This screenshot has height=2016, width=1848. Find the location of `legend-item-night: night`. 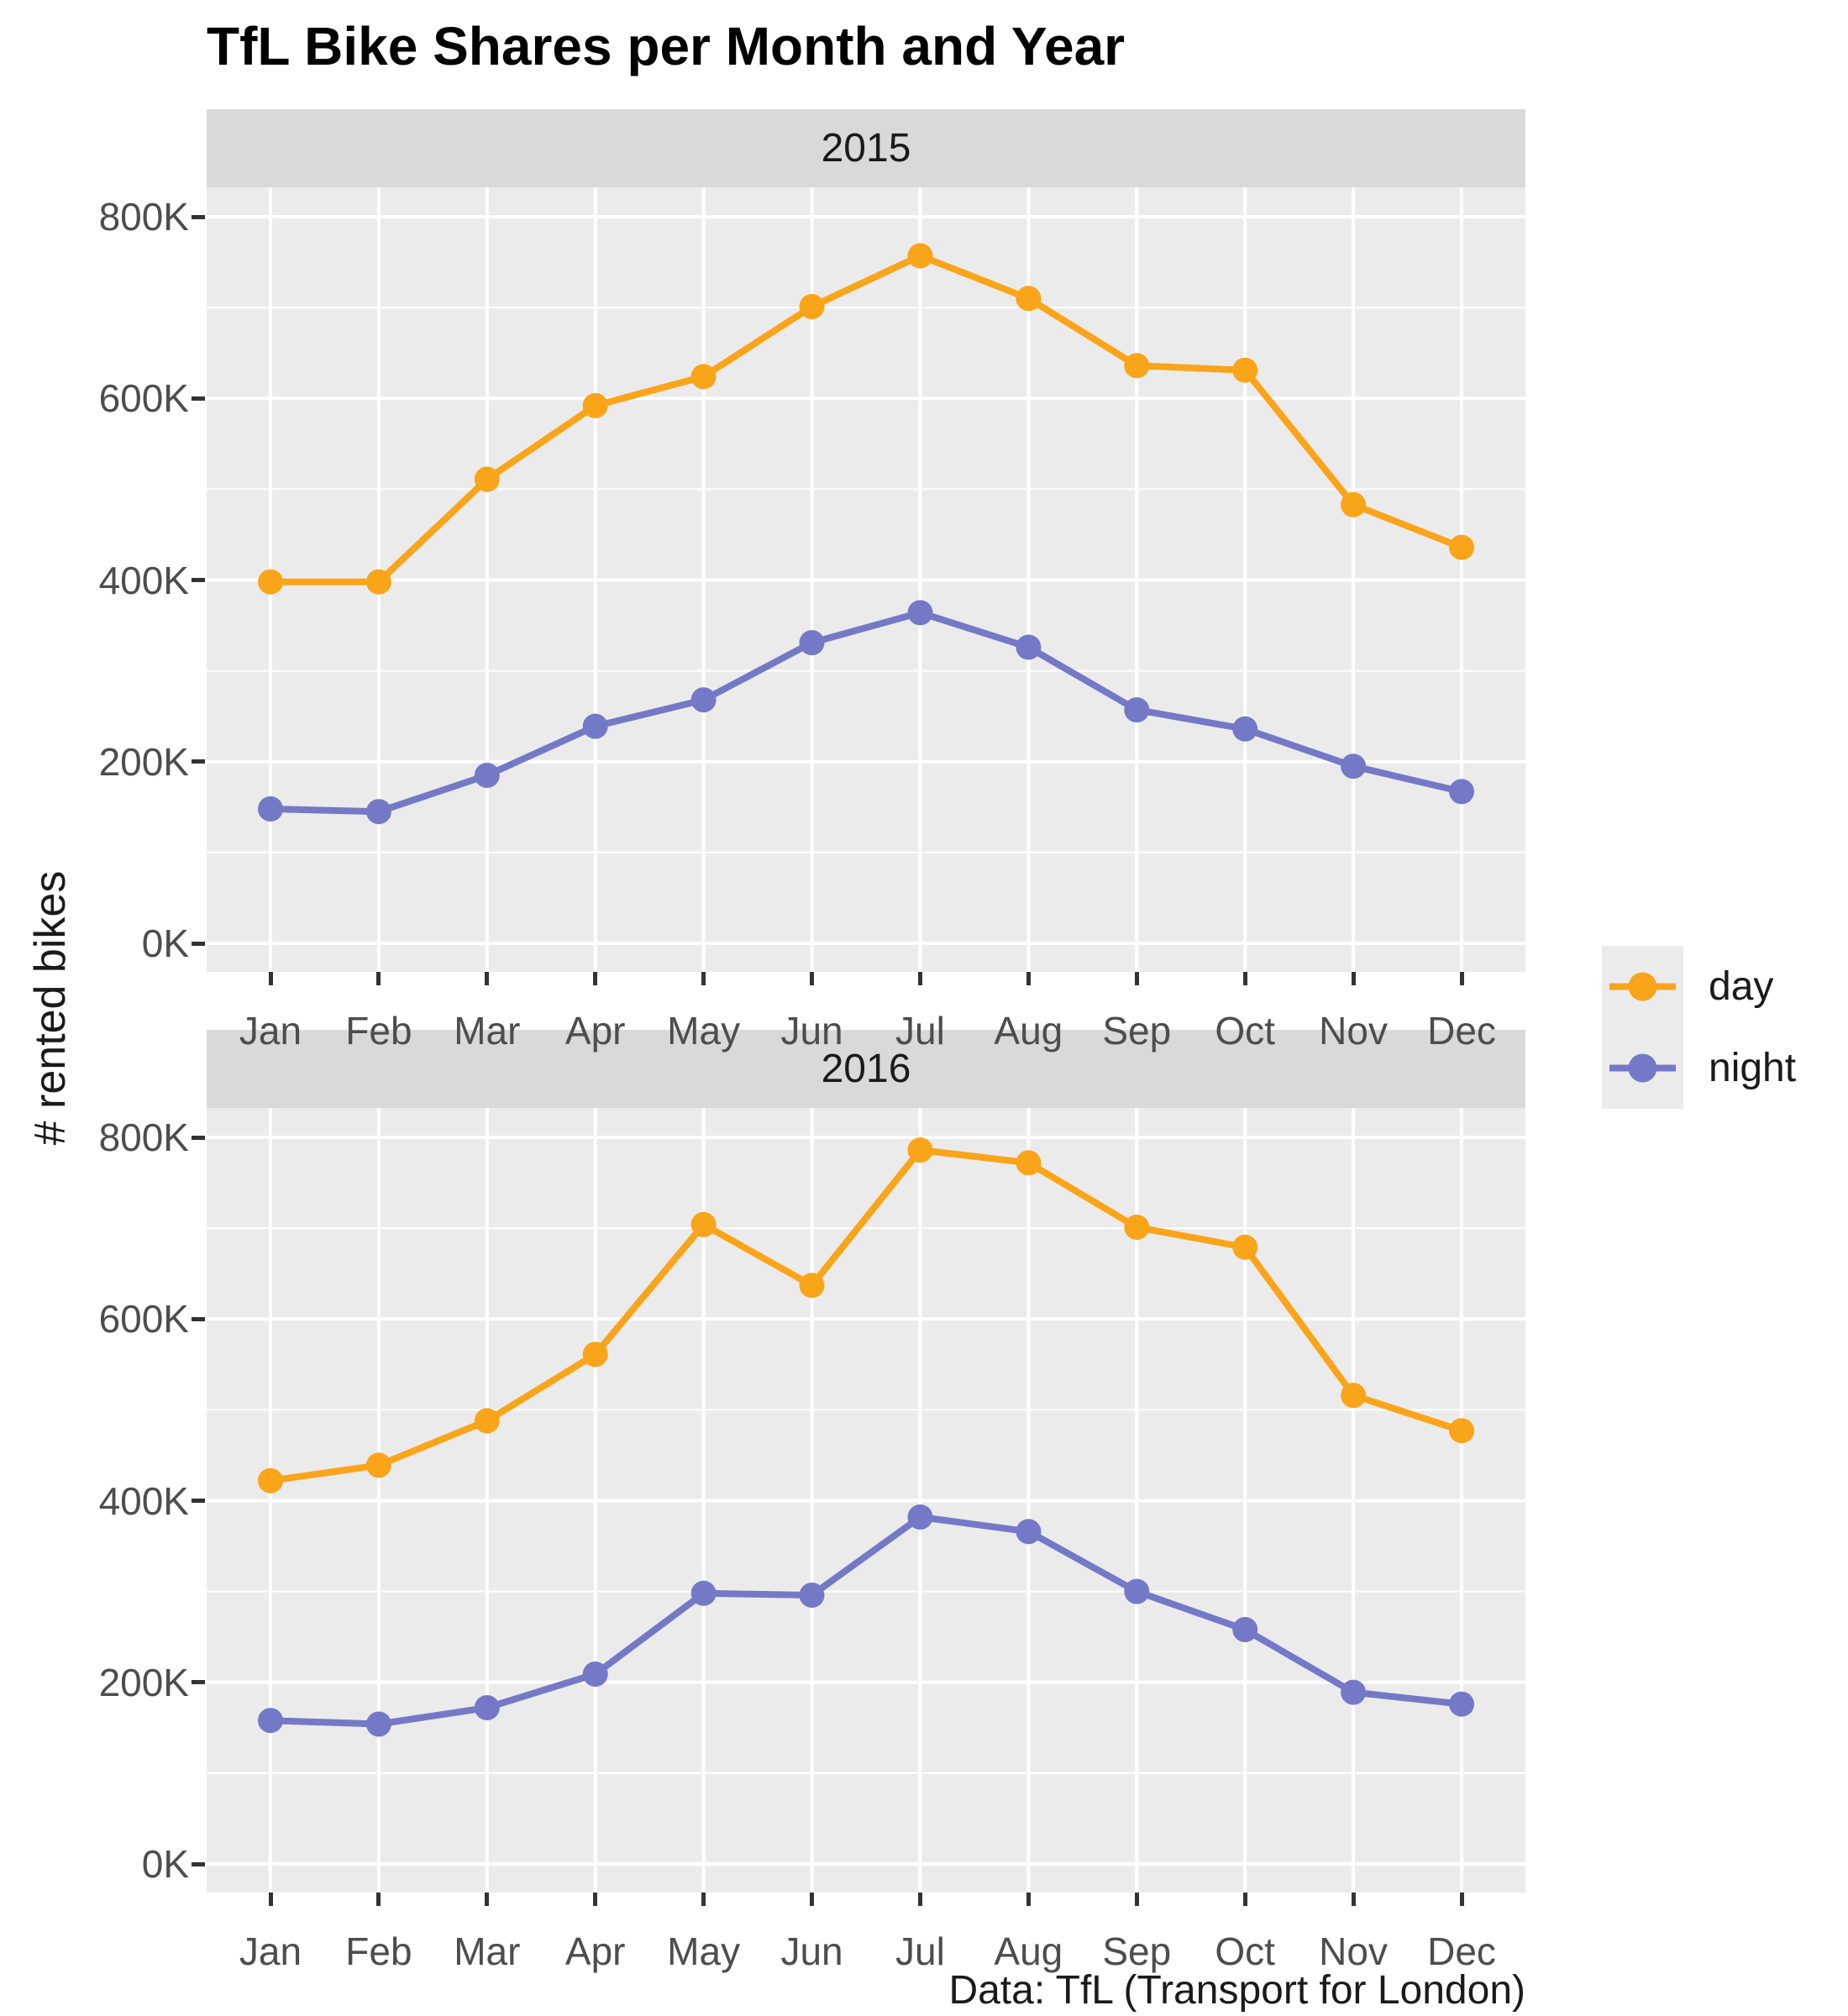

legend-item-night: night is located at coordinates (1699, 1068).